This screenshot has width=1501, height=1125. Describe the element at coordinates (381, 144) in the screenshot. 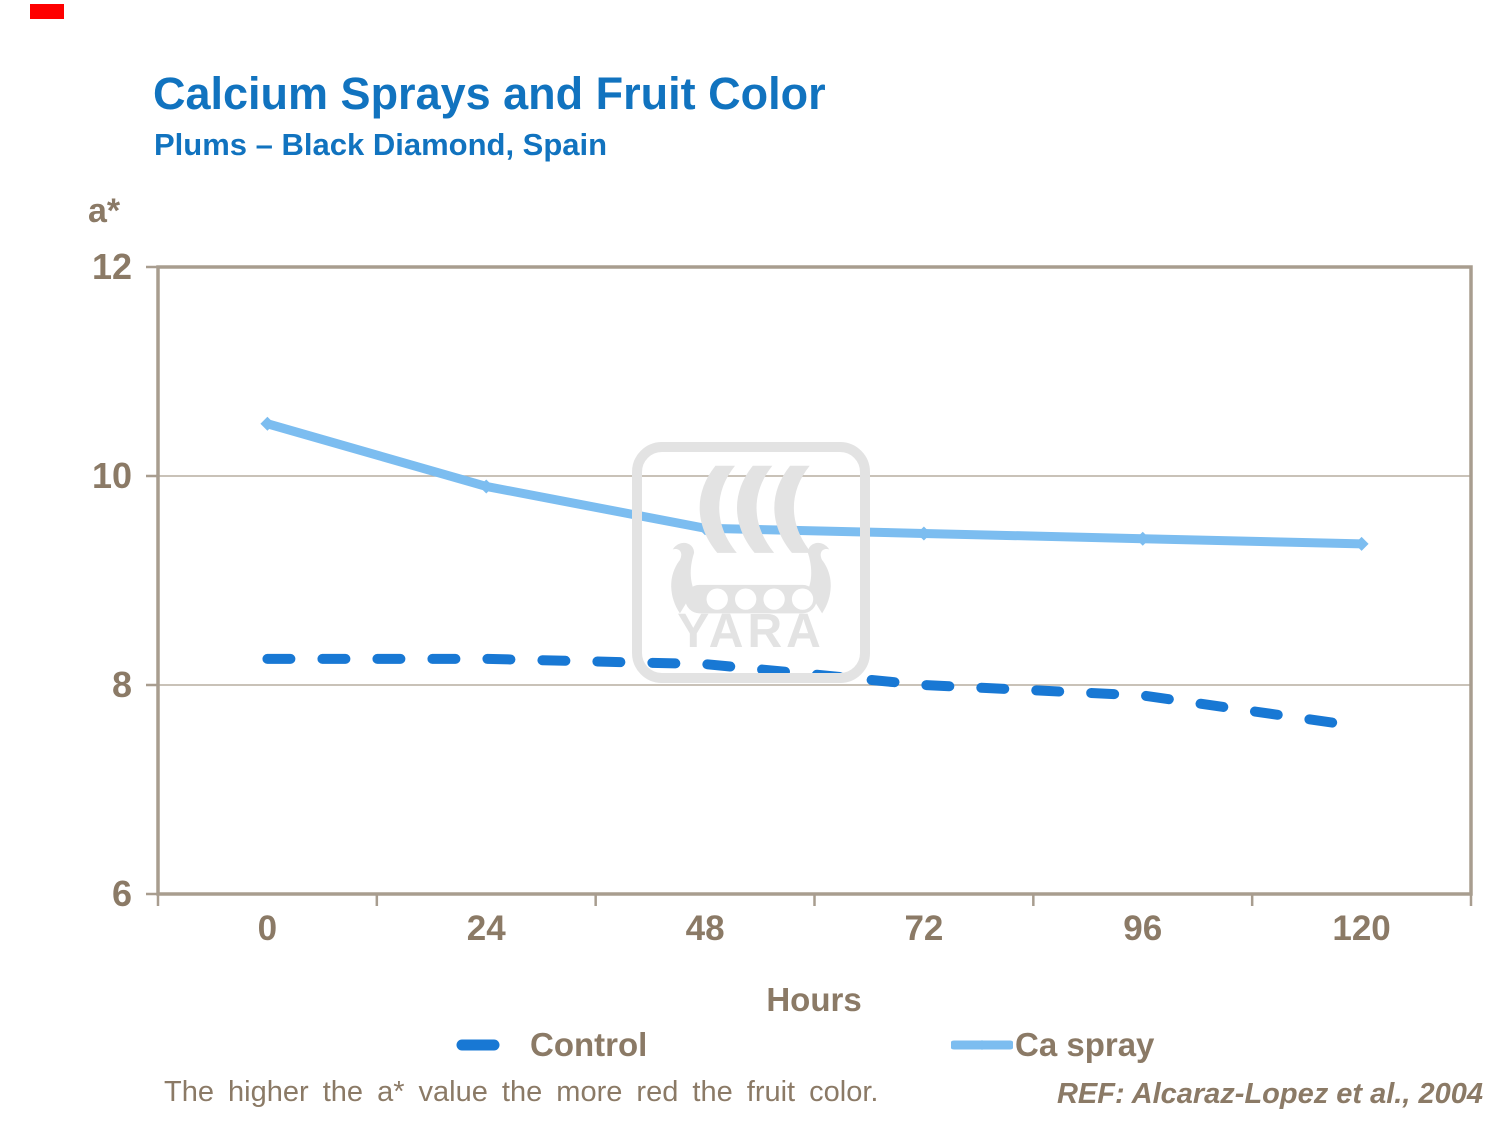

I see `chart-subtitle: Plums – Black Diamond, Spain` at that location.